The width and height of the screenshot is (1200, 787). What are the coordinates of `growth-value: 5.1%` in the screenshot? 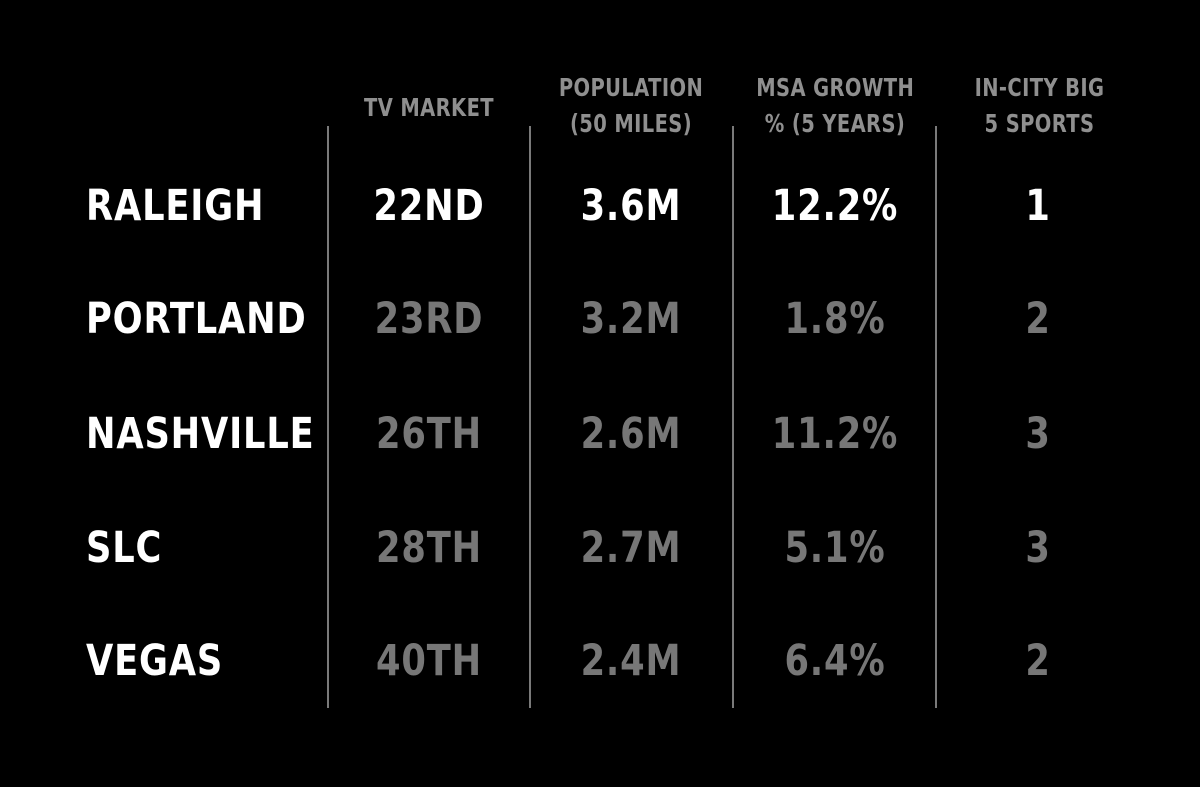 It's located at (835, 548).